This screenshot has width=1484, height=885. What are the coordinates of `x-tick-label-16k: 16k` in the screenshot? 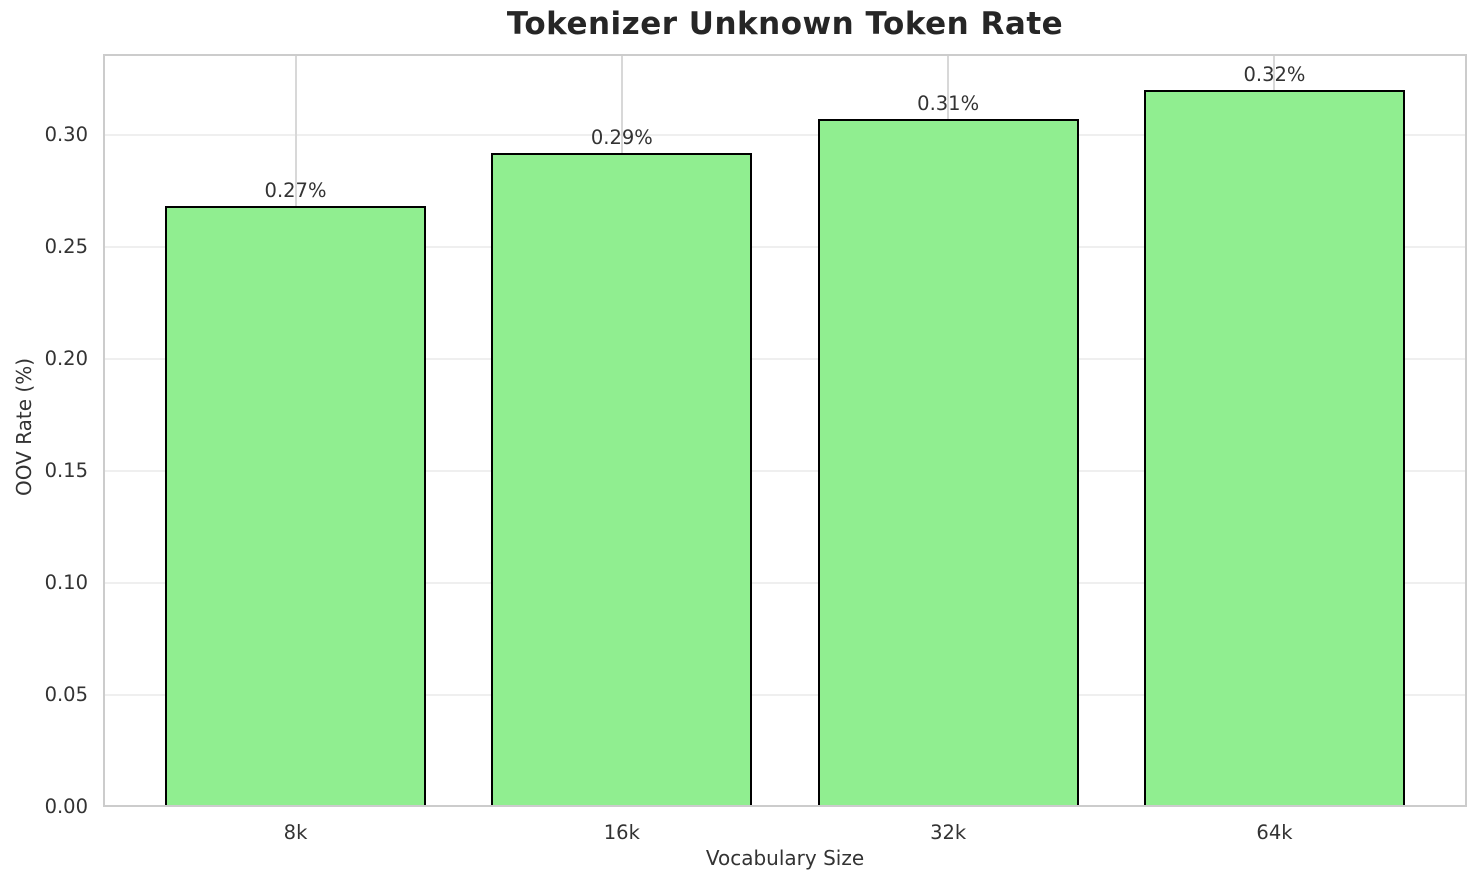 It's located at (621, 832).